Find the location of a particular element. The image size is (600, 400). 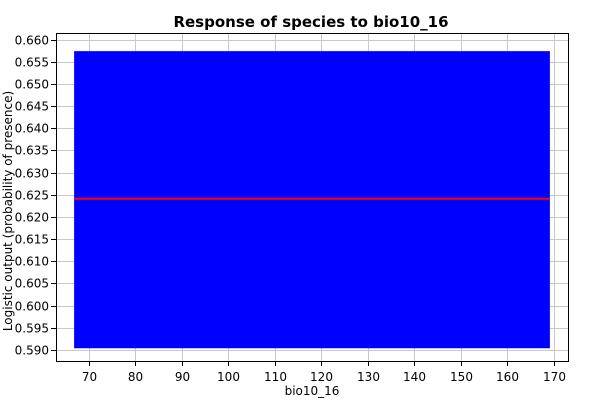

y-tick-label: 0.630 is located at coordinates (32, 174).